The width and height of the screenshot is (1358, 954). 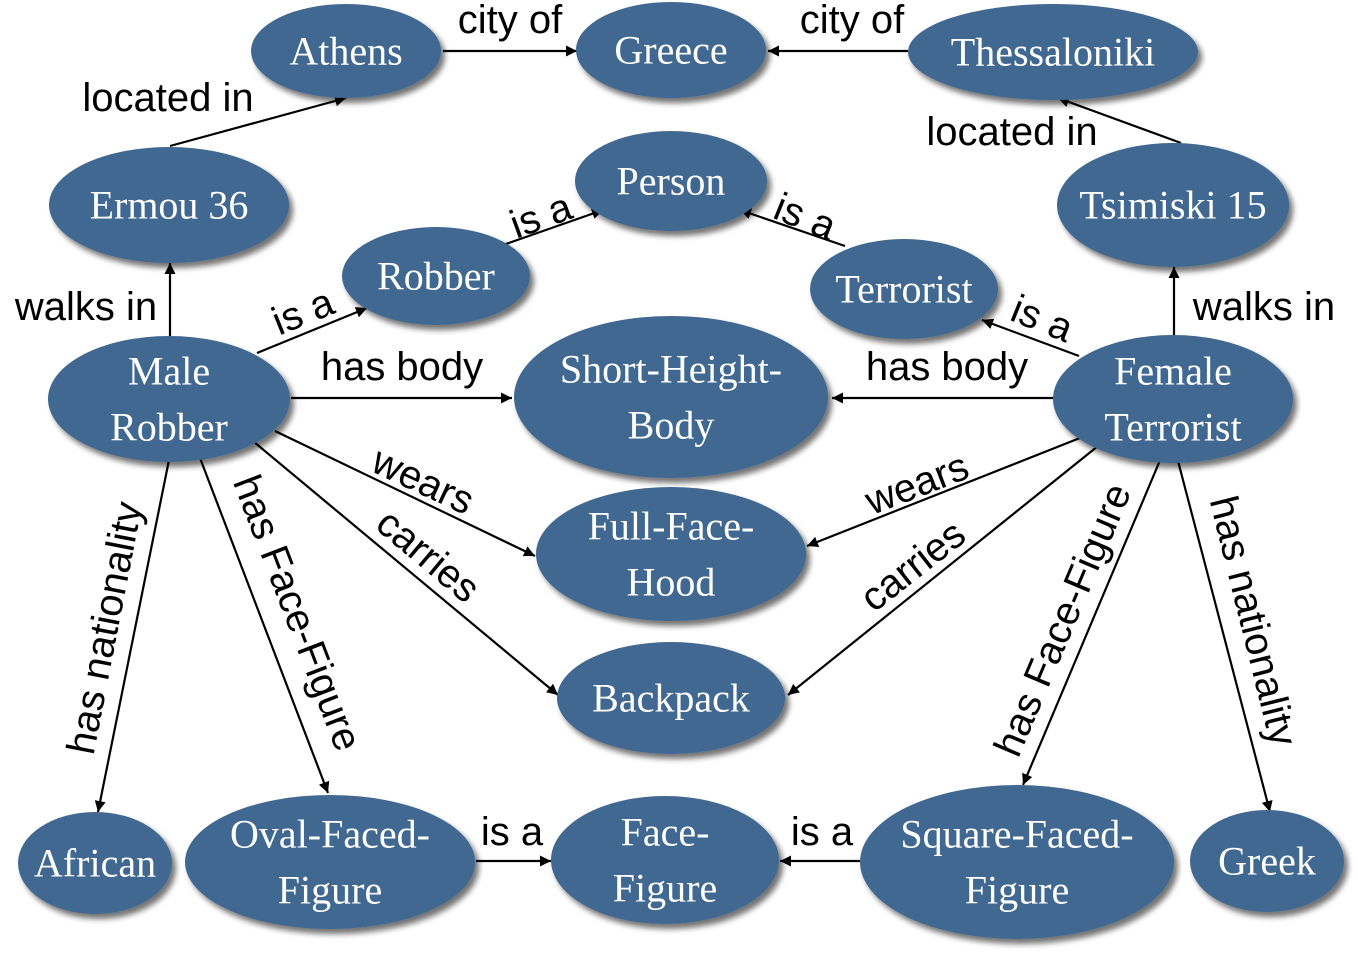 I want to click on node-backpack: Backpack, so click(x=671, y=698).